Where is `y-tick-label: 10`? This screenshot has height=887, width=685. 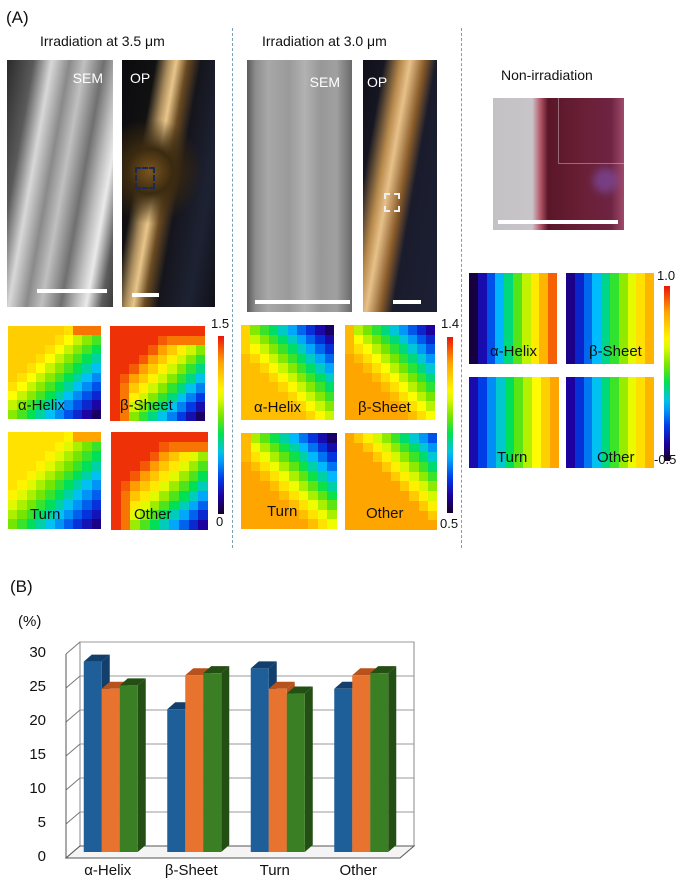
y-tick-label: 10 is located at coordinates (37, 788).